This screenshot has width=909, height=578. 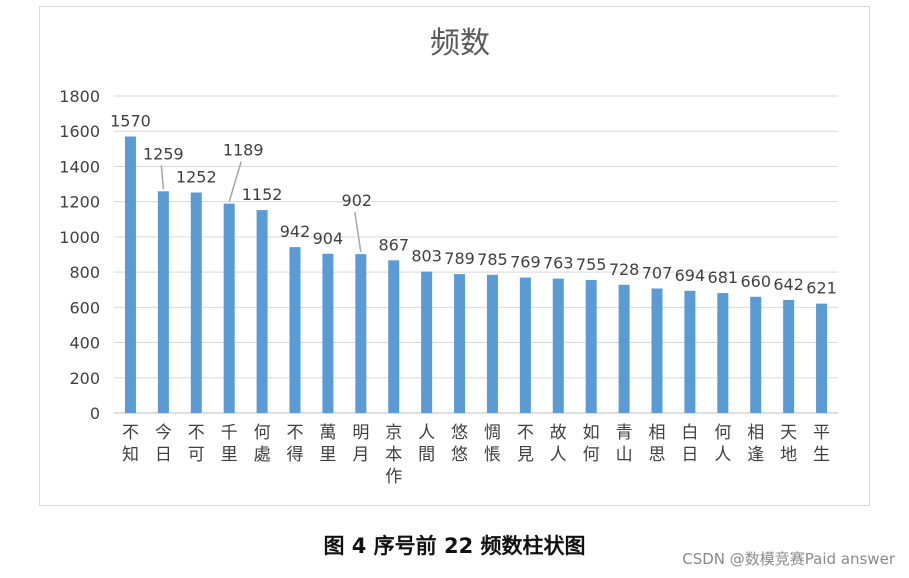 I want to click on x-tick-label: 悠悠, so click(x=459, y=444).